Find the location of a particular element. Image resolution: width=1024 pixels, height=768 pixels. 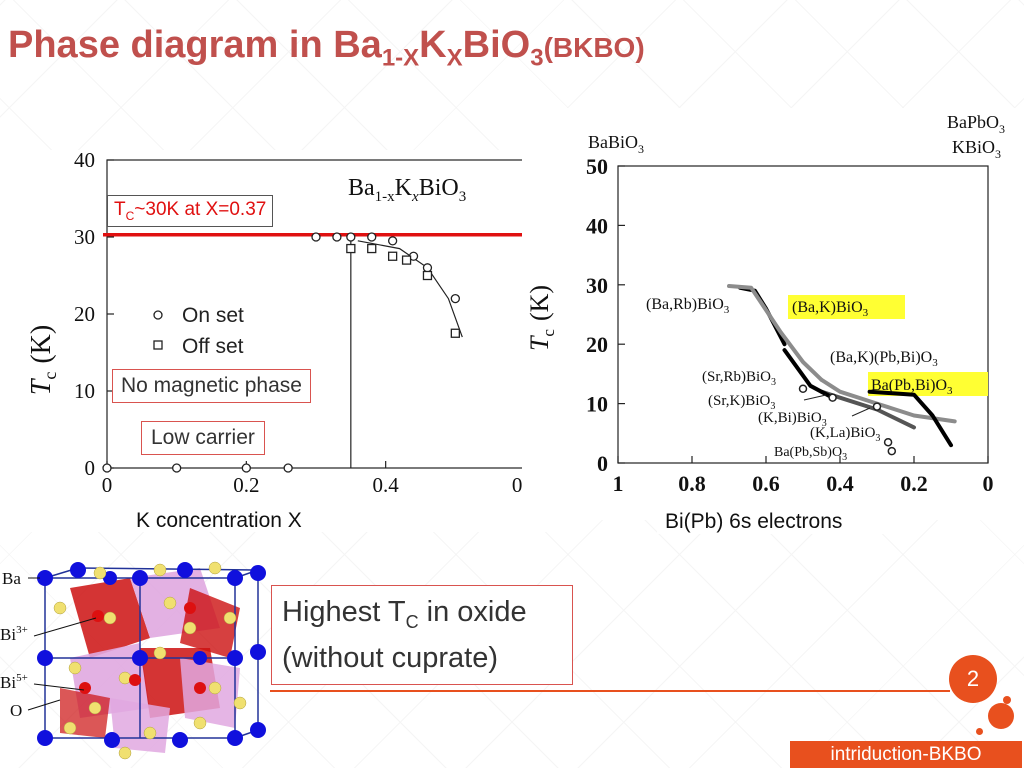

left-y-axis-label: Tc(K) is located at coordinates (43, 360).